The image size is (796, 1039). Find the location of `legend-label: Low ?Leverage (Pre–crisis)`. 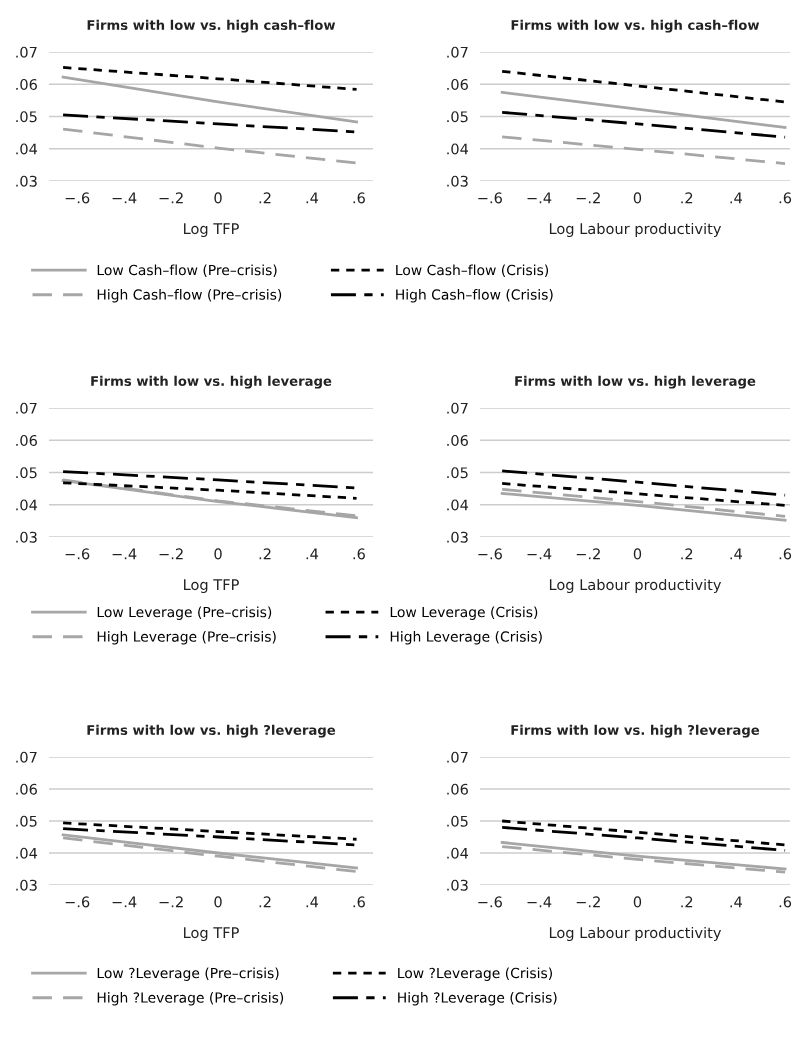

legend-label: Low ?Leverage (Pre–crisis) is located at coordinates (188, 974).